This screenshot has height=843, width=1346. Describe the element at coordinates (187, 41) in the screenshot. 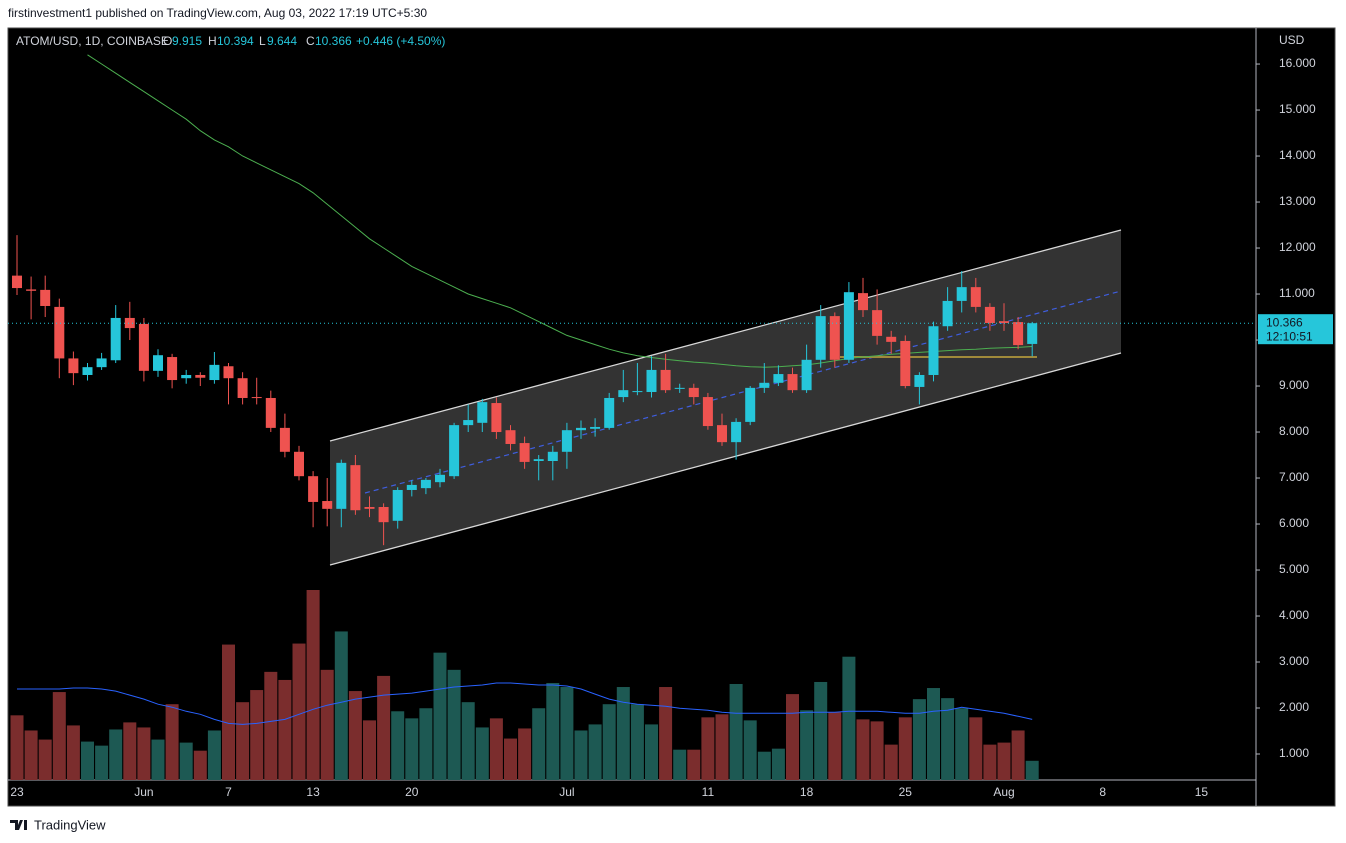

I see `o-value: 9.915` at that location.